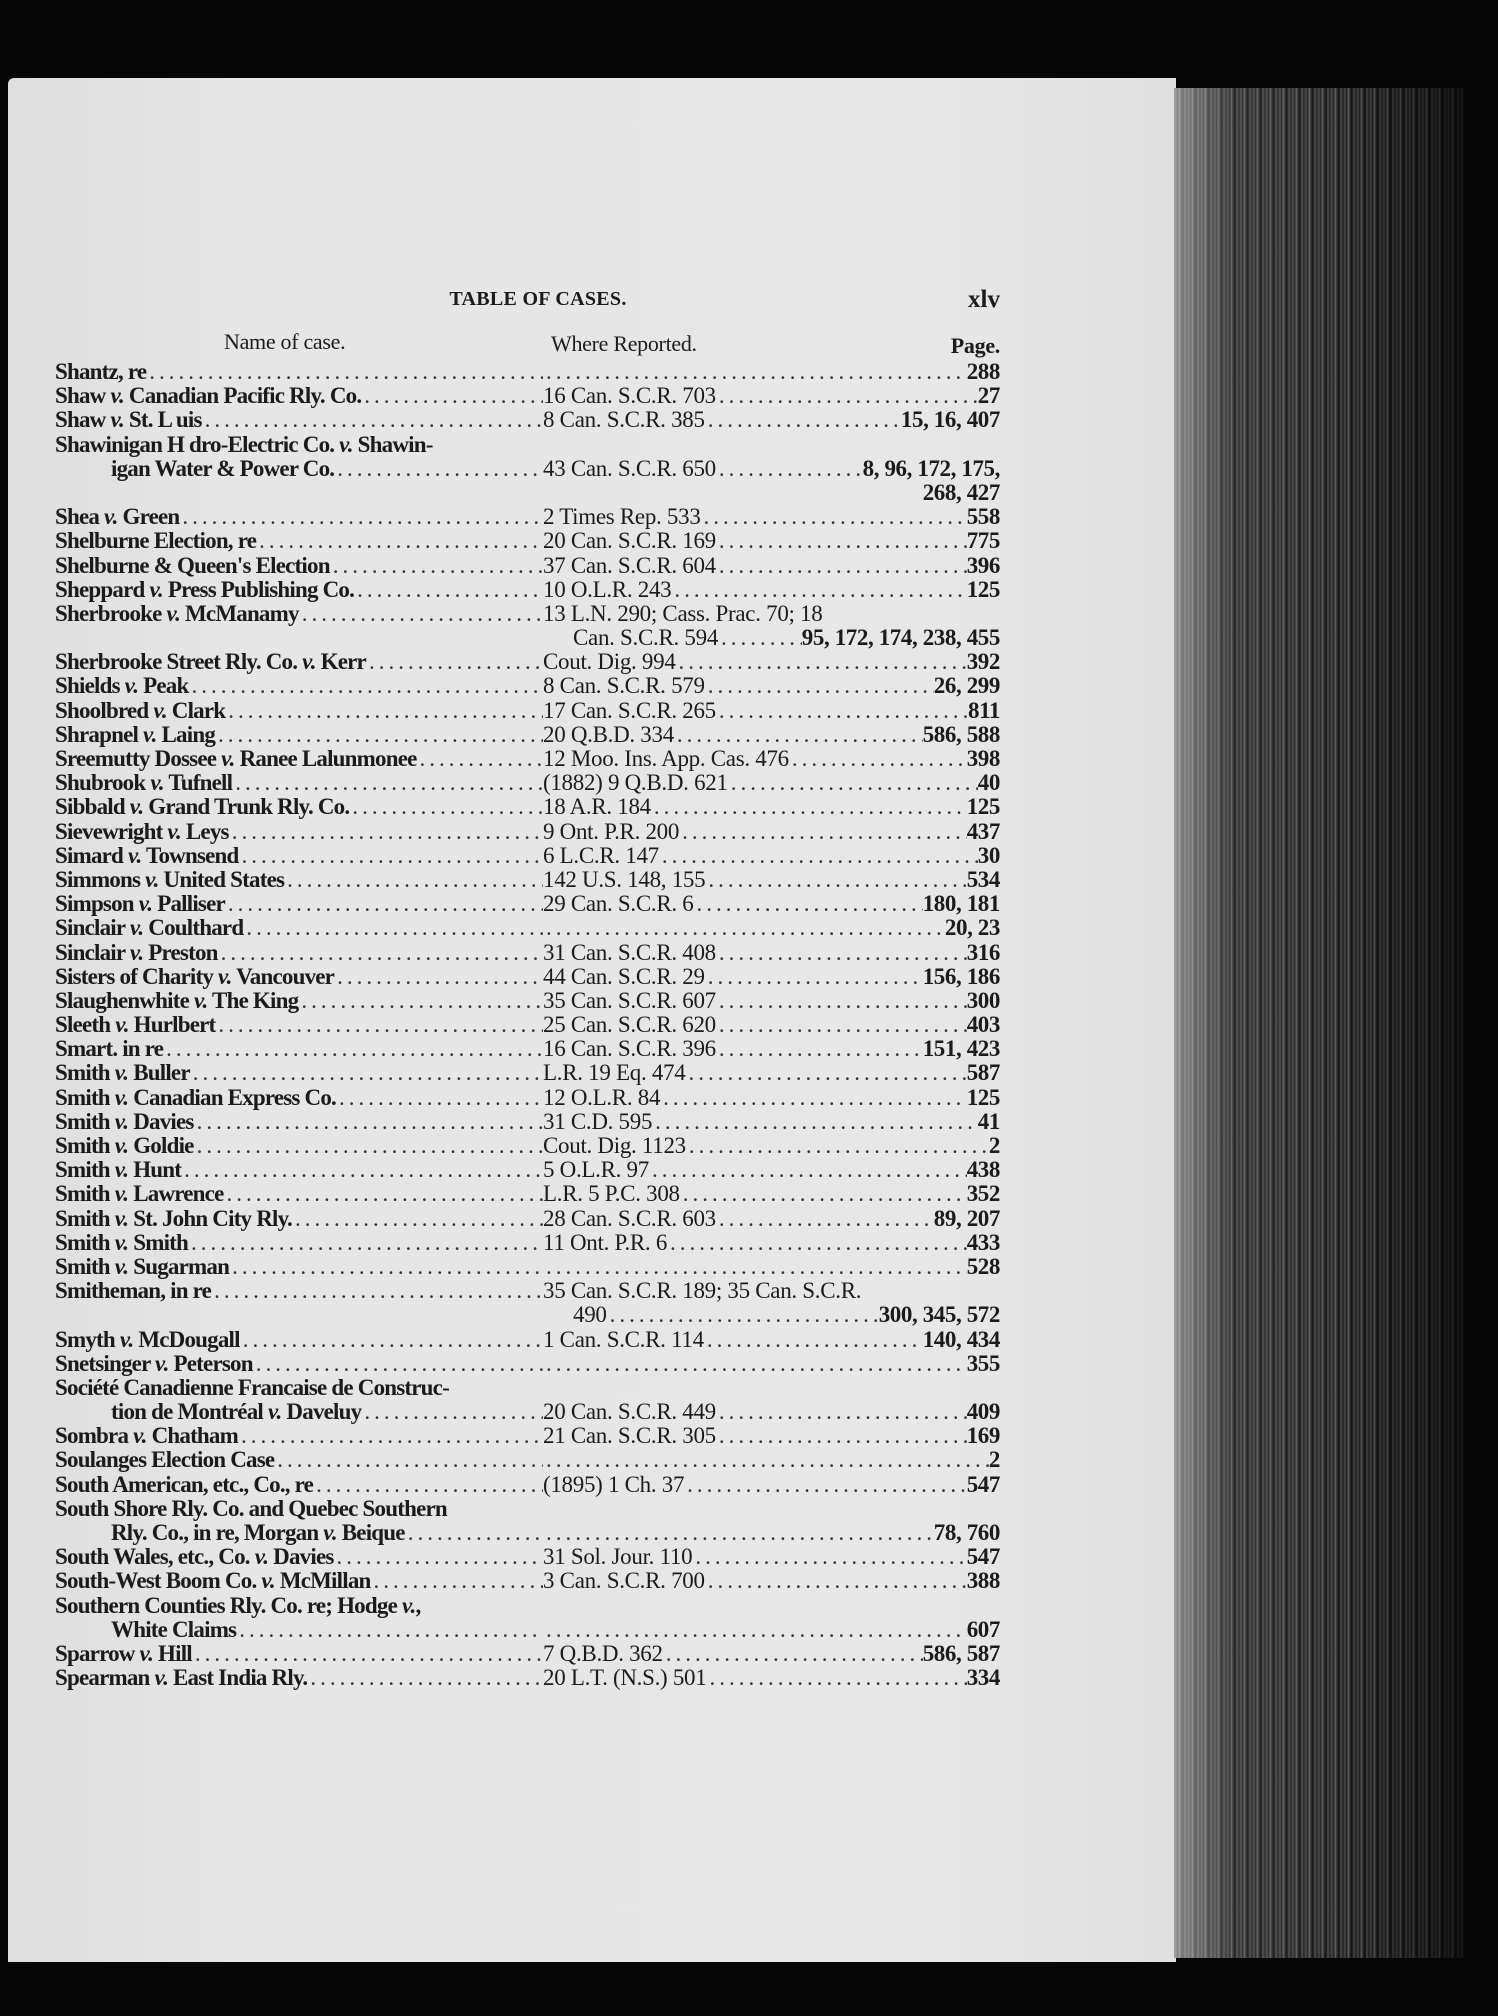 The width and height of the screenshot is (1498, 2016). Describe the element at coordinates (771, 977) in the screenshot. I see `citation-cell: 44 Can. S.C.R. 29 156, 186` at that location.